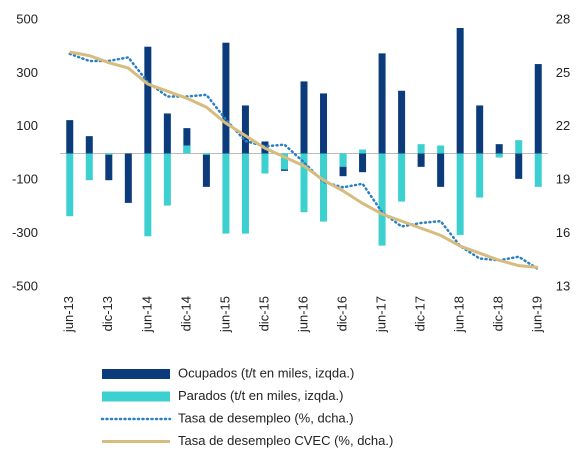 Image resolution: width=587 pixels, height=464 pixels. Describe the element at coordinates (563, 285) in the screenshot. I see `y2-tick-label: 13` at that location.